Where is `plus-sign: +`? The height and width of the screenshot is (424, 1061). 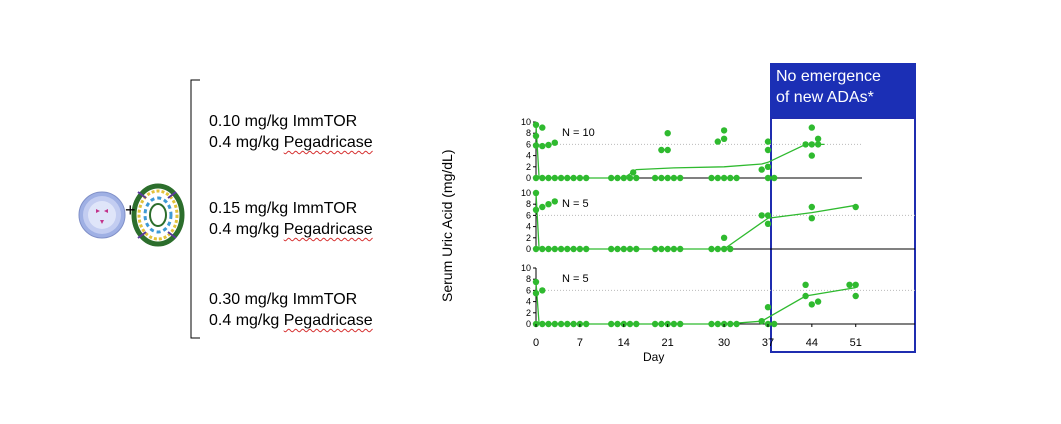 plus-sign: + is located at coordinates (130, 210).